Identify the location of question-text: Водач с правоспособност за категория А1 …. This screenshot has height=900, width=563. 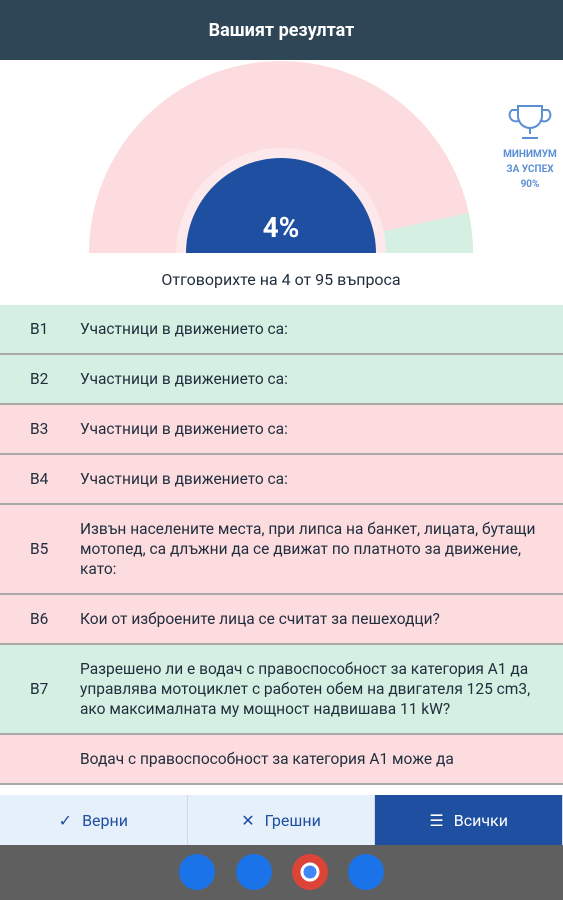
(267, 759).